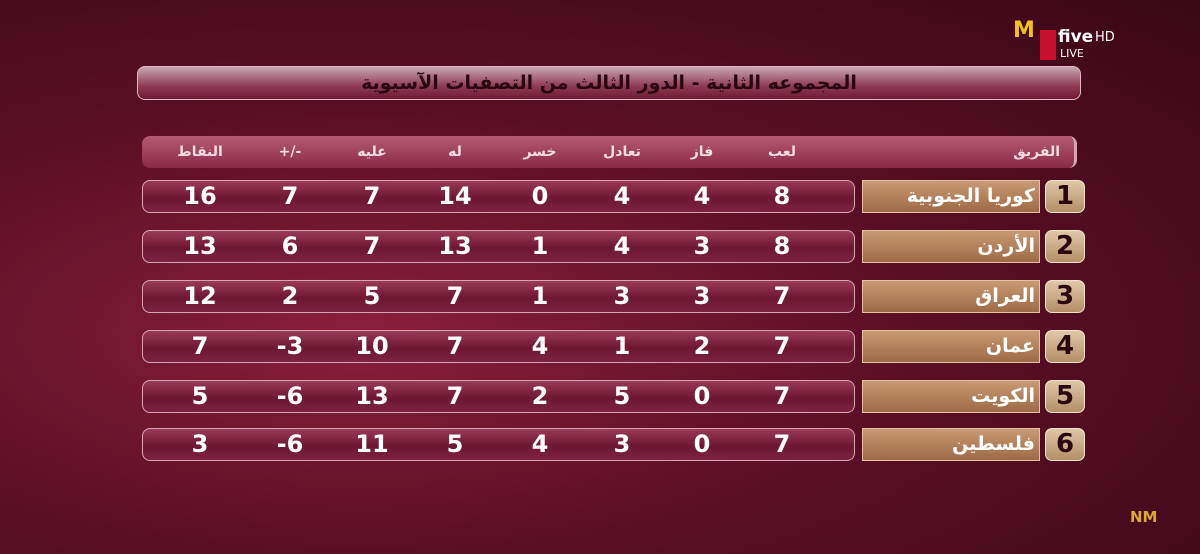 Image resolution: width=1200 pixels, height=554 pixels. Describe the element at coordinates (200, 152) in the screenshot. I see `column-header: النقاط` at that location.